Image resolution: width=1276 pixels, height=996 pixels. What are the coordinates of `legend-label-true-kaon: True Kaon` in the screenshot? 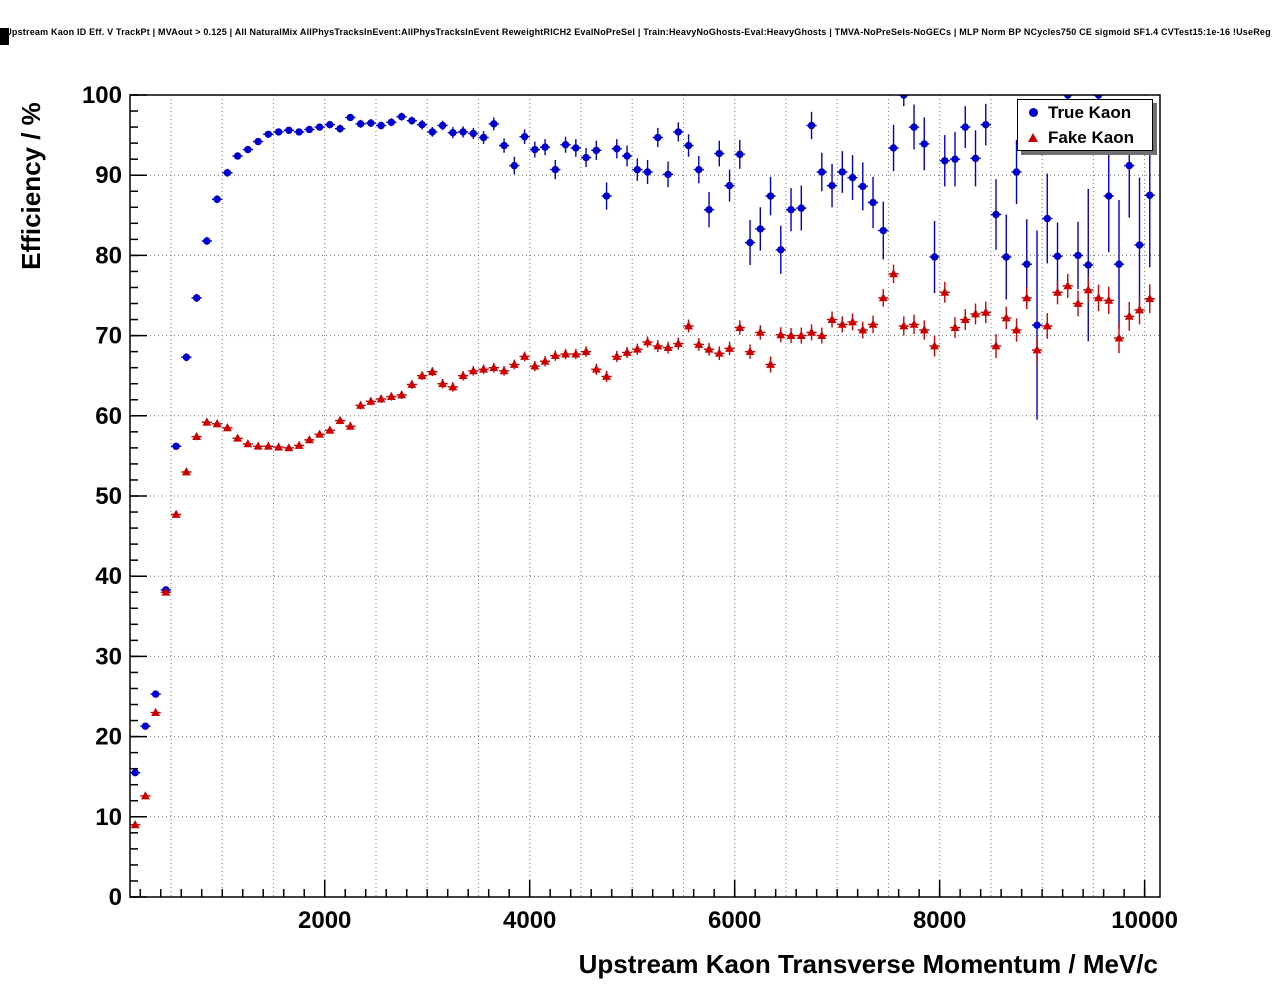 It's located at (1090, 112).